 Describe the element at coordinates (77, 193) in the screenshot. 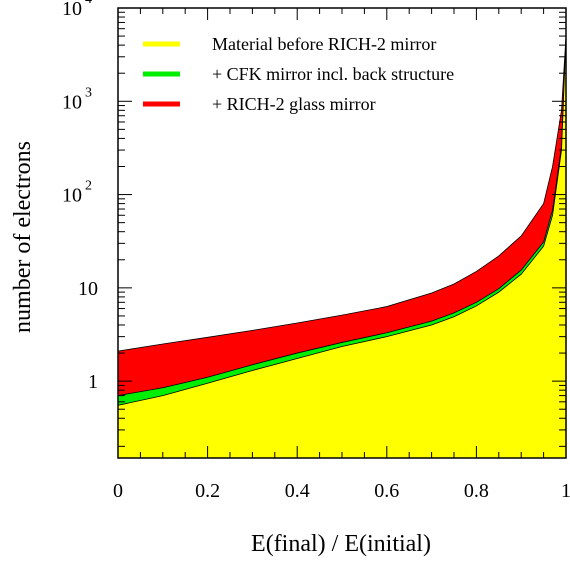

I see `y-tick-label: 10 2` at that location.